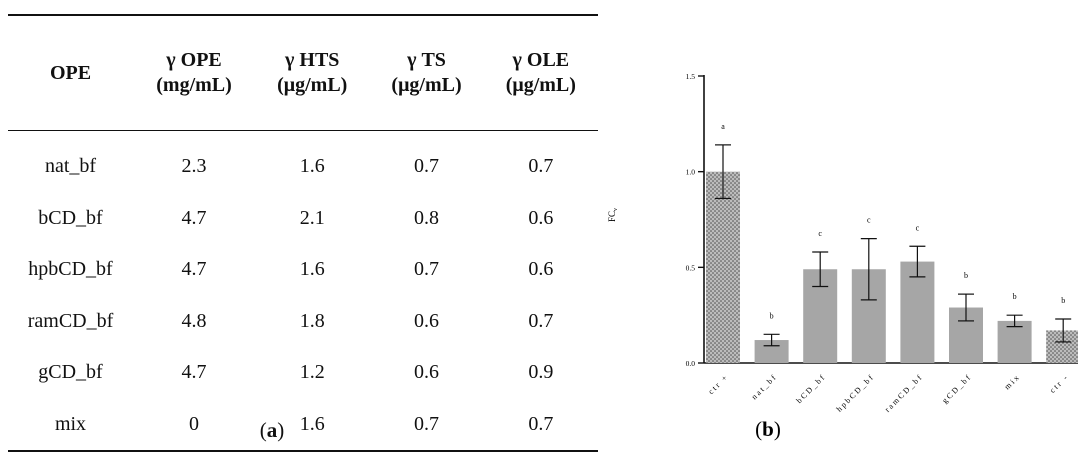  I want to click on column-header-title: γ HTS, so click(312, 60).